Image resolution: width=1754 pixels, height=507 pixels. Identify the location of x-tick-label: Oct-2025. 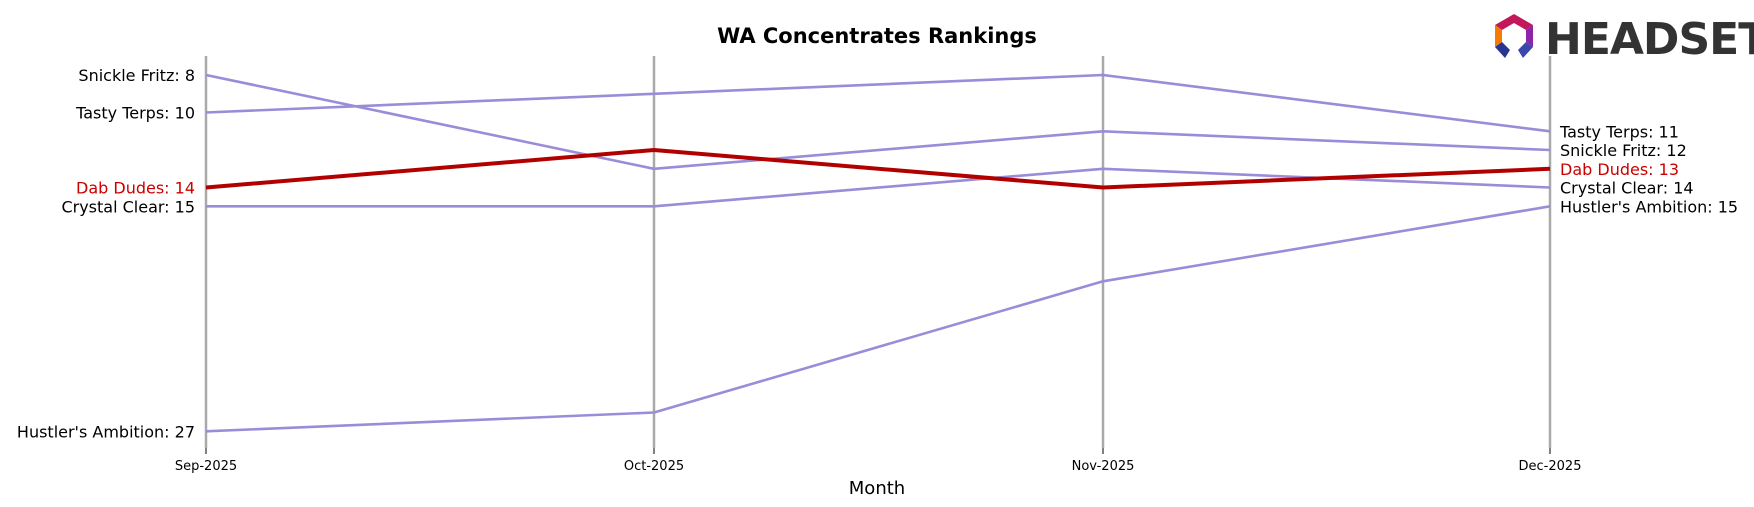
(654, 466).